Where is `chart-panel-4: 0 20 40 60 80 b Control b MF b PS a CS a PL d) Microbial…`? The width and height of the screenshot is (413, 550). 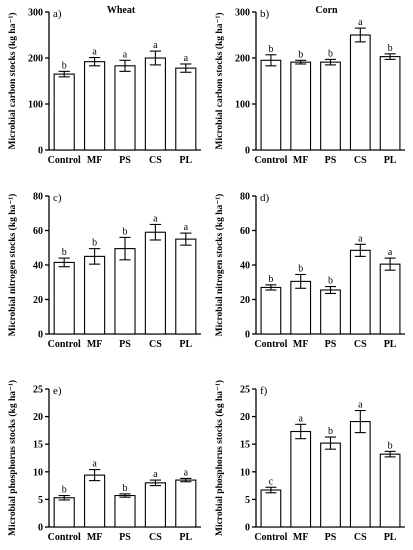 chart-panel-4: 0 20 40 60 80 b Control b MF b PS a CS a PL d) Microbial… is located at coordinates (309, 271).